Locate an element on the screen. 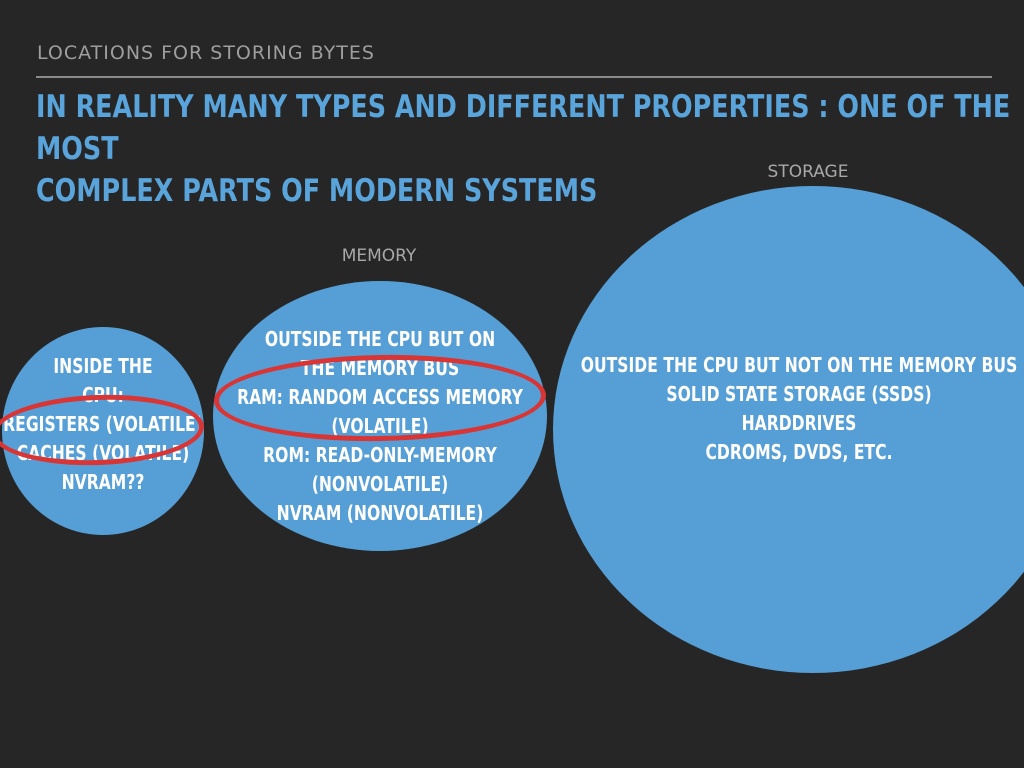 The height and width of the screenshot is (768, 1024). title-divider is located at coordinates (514, 77).